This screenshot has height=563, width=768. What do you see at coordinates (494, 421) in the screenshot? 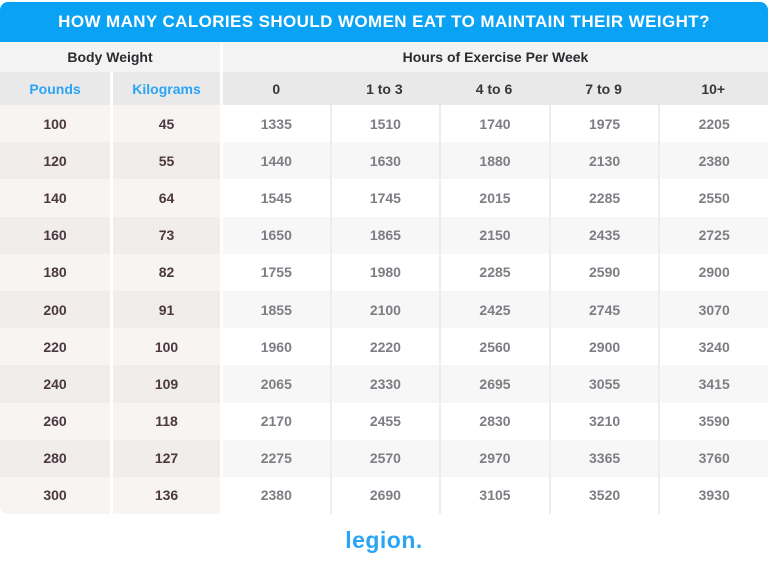
I see `calorie-cell: 2830` at bounding box center [494, 421].